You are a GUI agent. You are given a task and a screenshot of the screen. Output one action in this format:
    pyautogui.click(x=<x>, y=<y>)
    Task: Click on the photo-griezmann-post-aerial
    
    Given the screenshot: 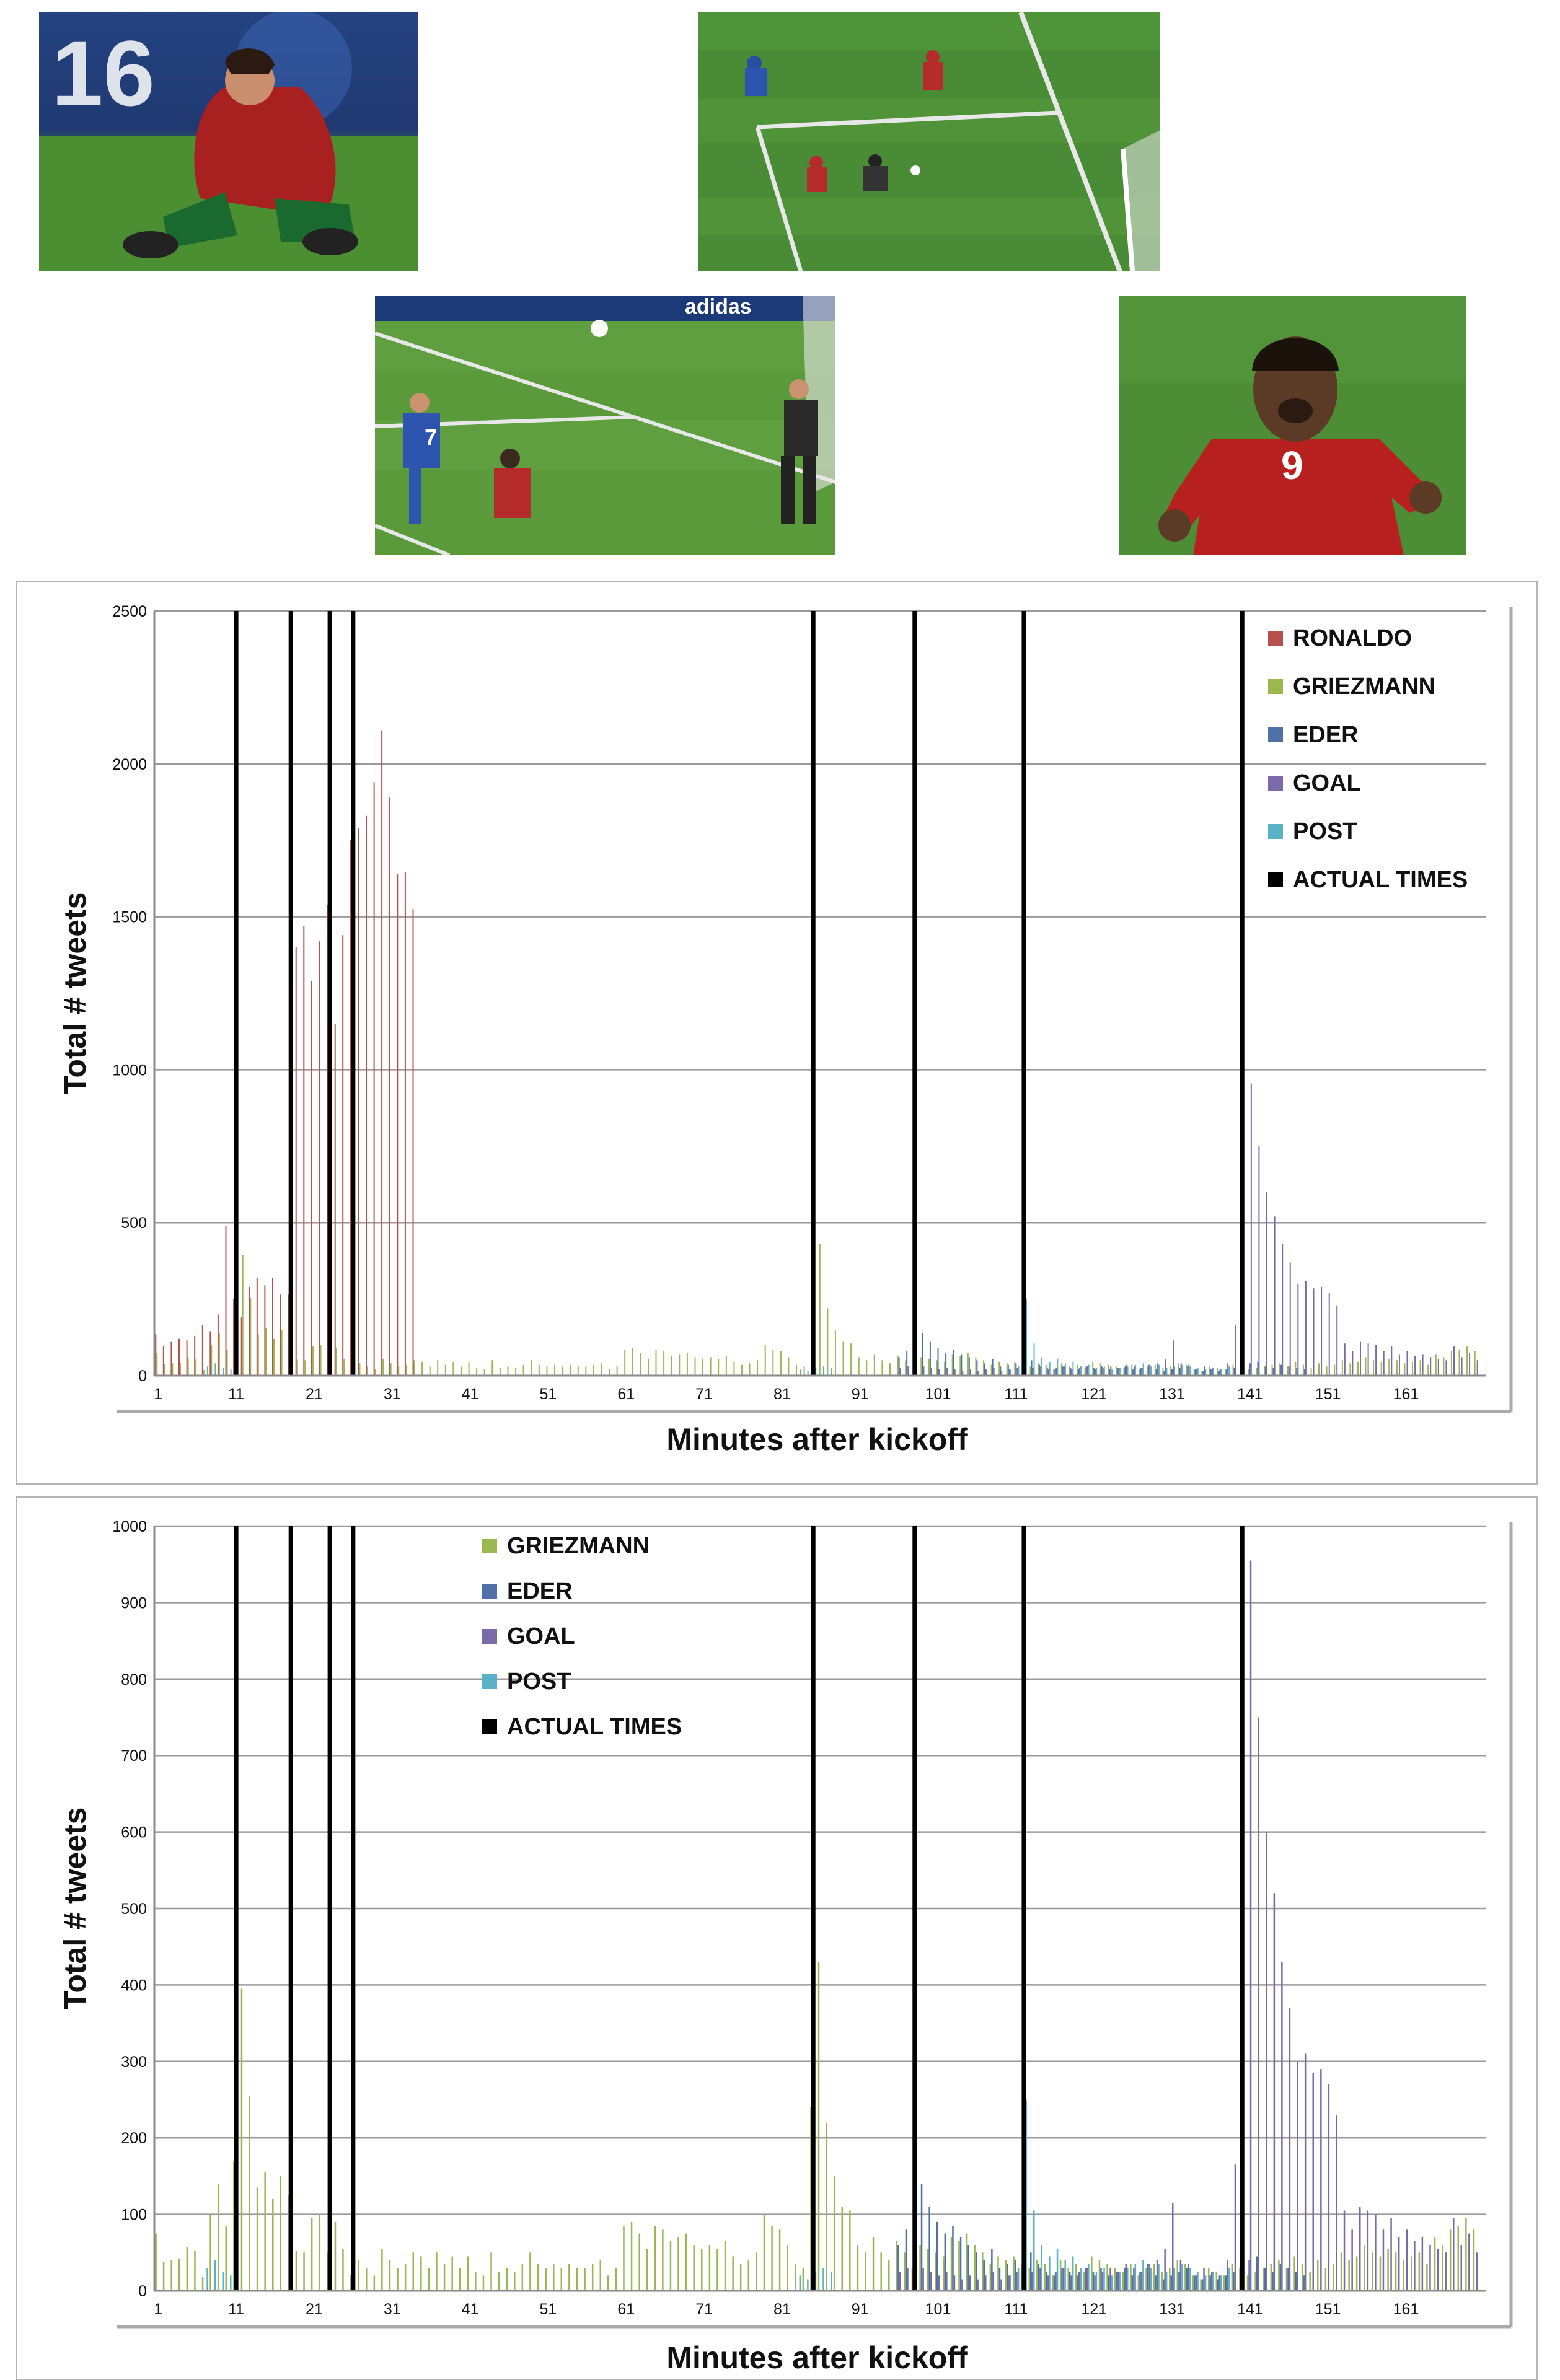 What is the action you would take?
    pyautogui.click(x=929, y=141)
    